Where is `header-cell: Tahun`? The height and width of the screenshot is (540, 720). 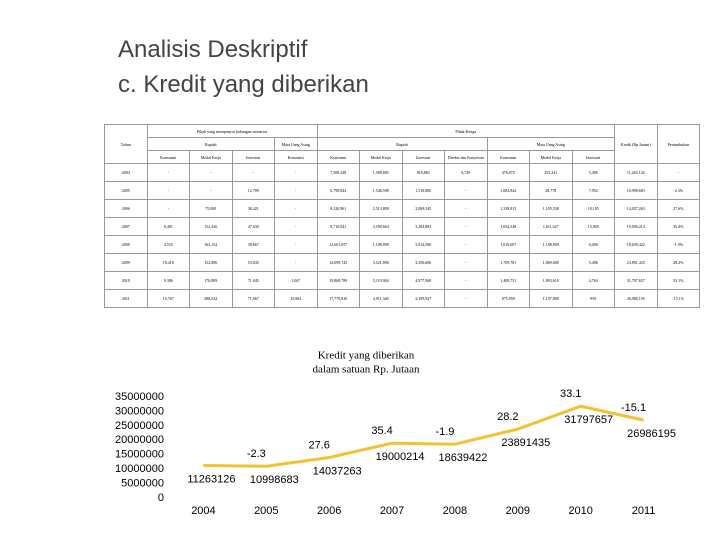 header-cell: Tahun is located at coordinates (126, 144).